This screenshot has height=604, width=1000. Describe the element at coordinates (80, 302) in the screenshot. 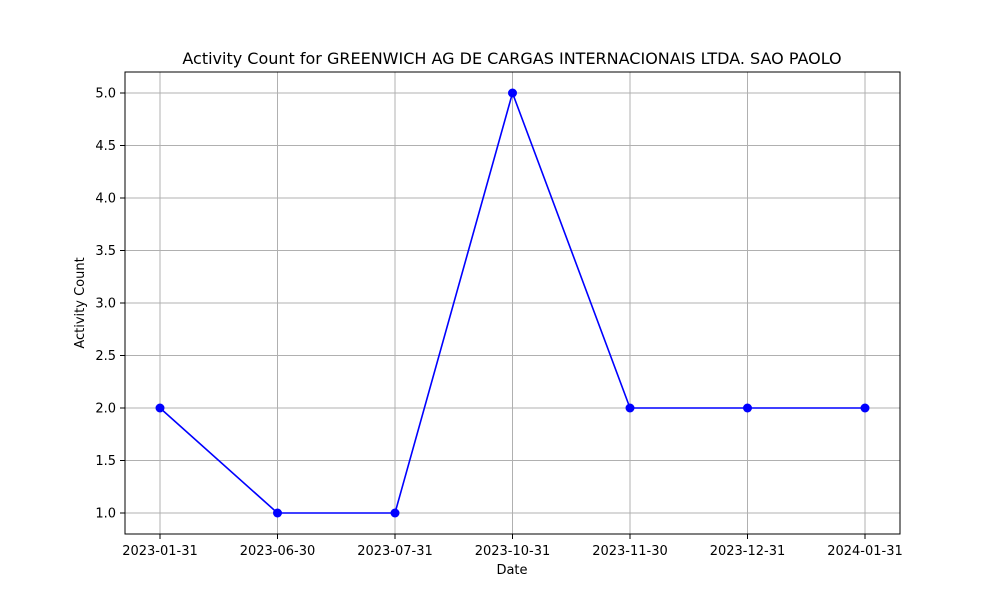

I see `y-axis-label: Activity Count` at that location.